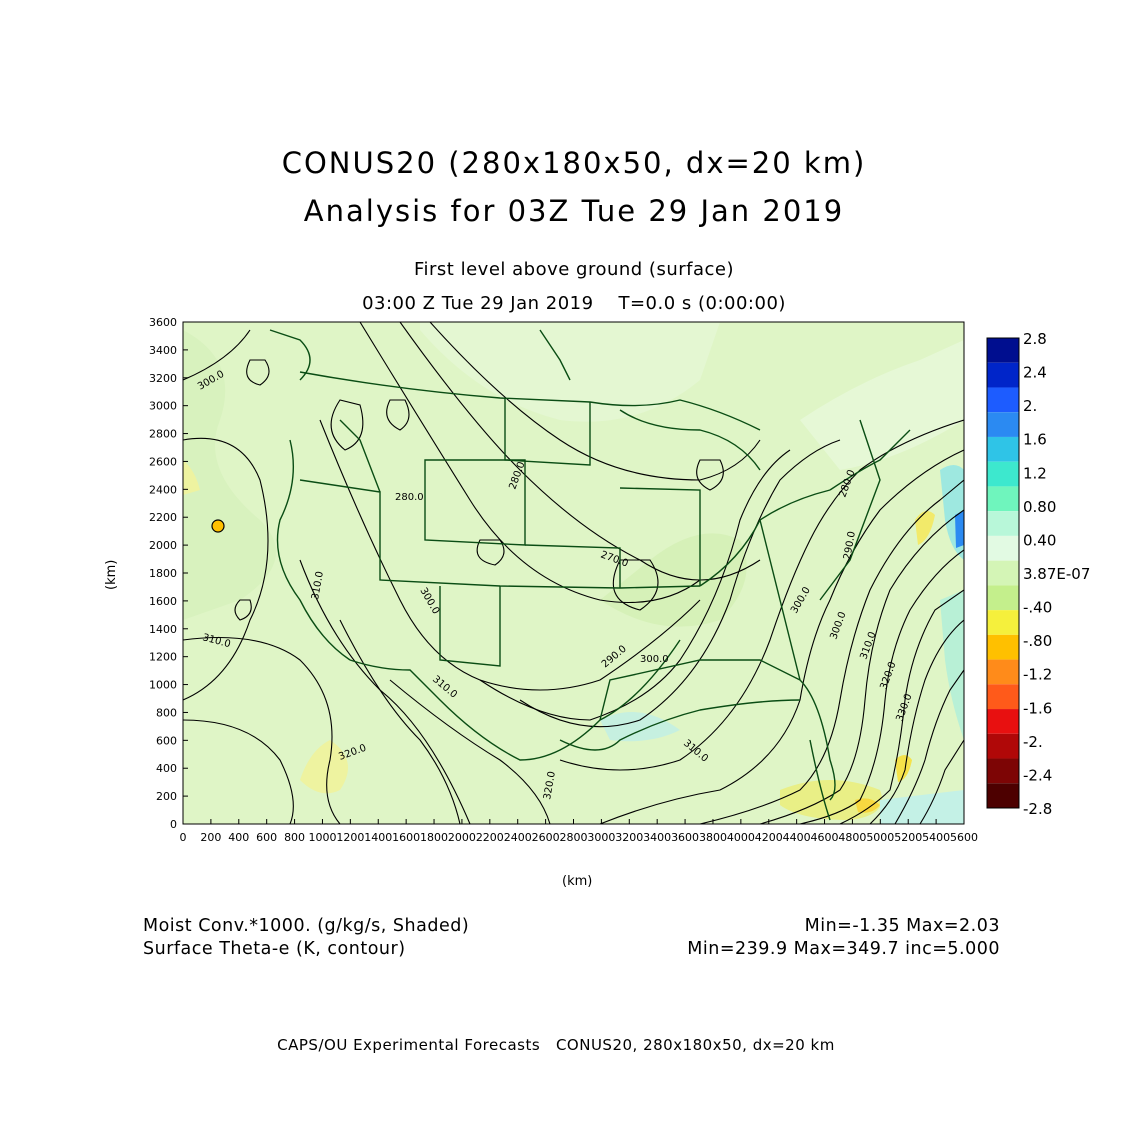 The height and width of the screenshot is (1148, 1148). I want to click on y-axis-label: (km), so click(111, 574).